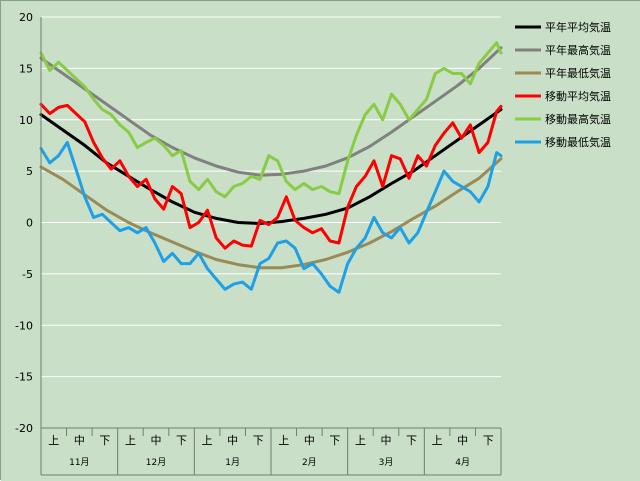 Image resolution: width=640 pixels, height=481 pixels. Describe the element at coordinates (578, 27) in the screenshot. I see `legend-label: 平年平均気温` at that location.